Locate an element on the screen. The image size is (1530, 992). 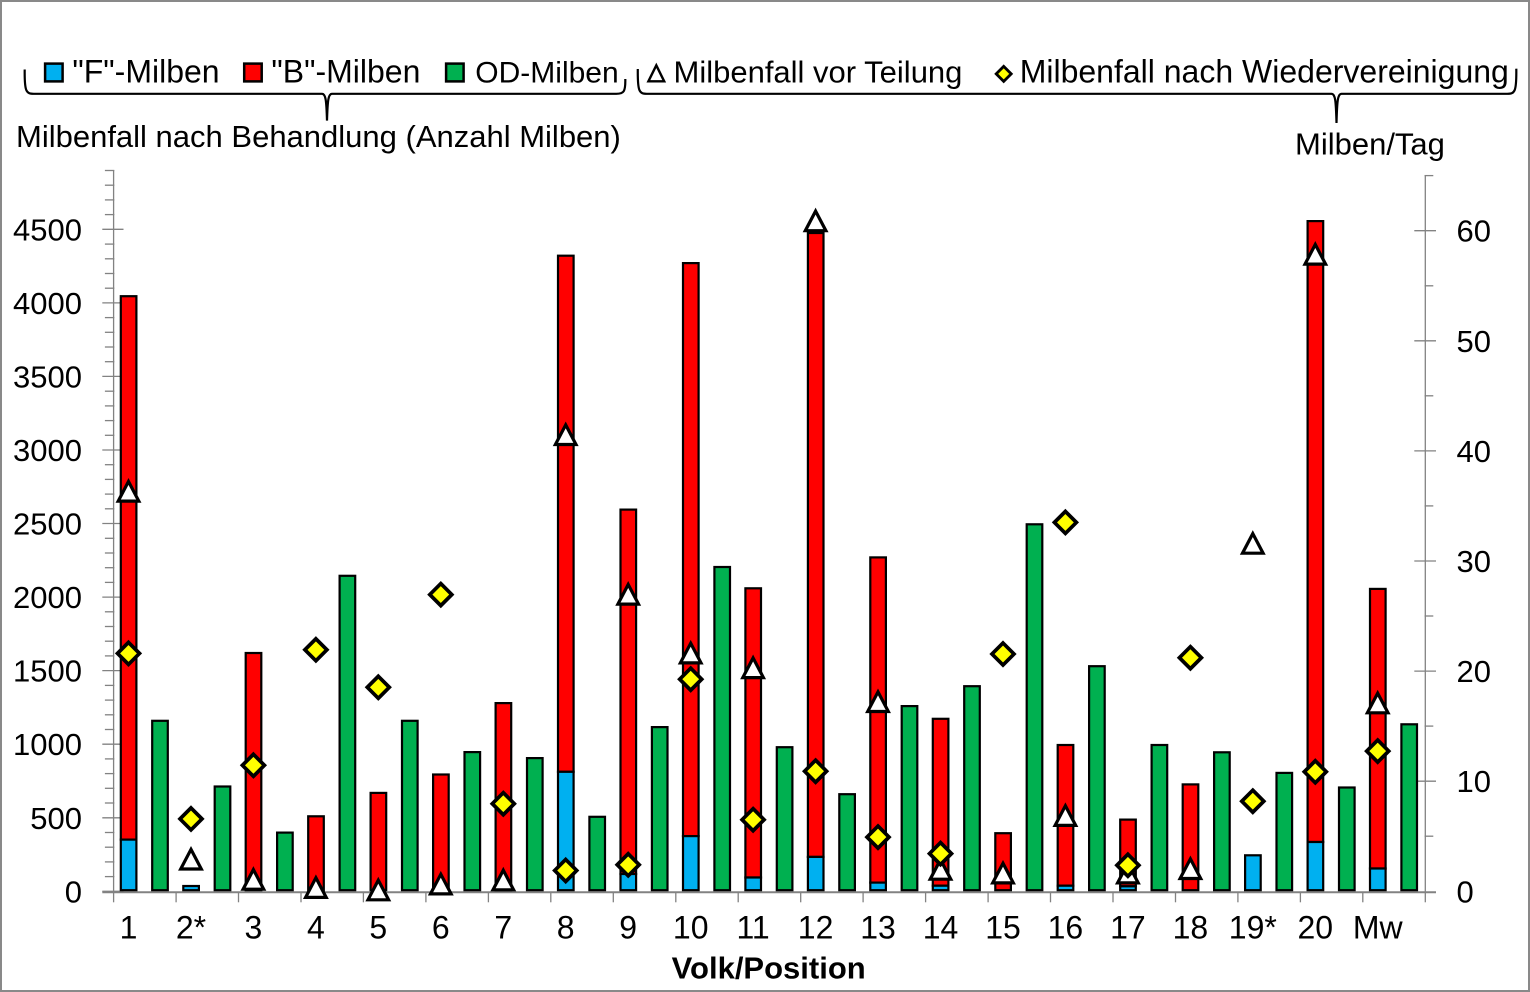
svg-text: 4000 is located at coordinates (47, 303).